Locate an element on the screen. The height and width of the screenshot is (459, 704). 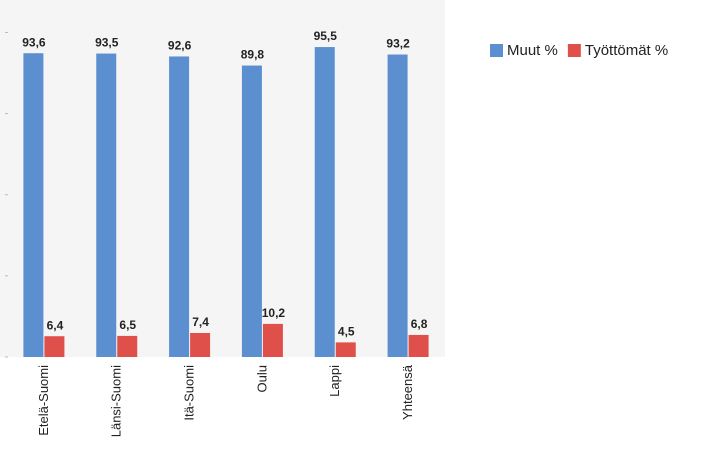
value-label: 10,2 is located at coordinates (274, 313).